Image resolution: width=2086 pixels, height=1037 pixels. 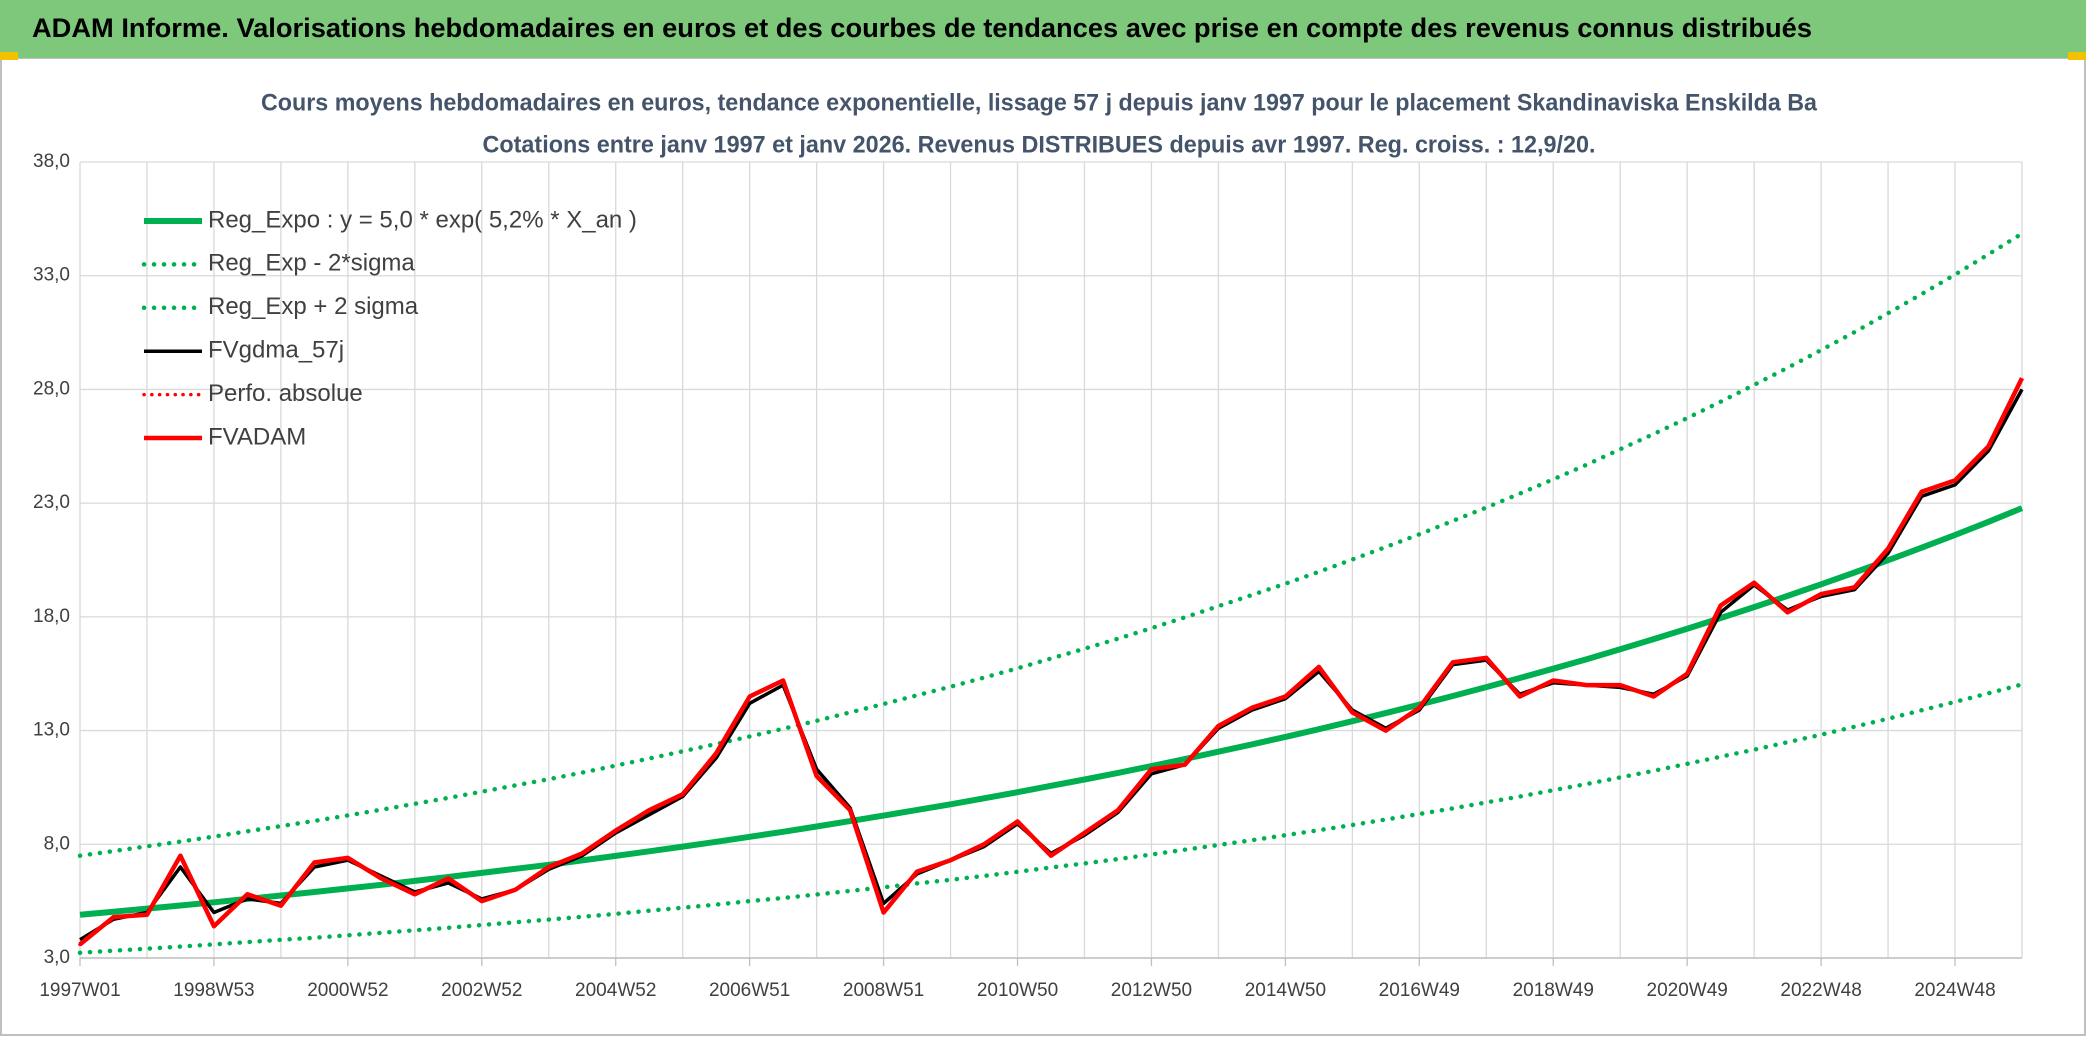 What do you see at coordinates (276, 350) in the screenshot?
I see `legend-label: FVgdma_57j` at bounding box center [276, 350].